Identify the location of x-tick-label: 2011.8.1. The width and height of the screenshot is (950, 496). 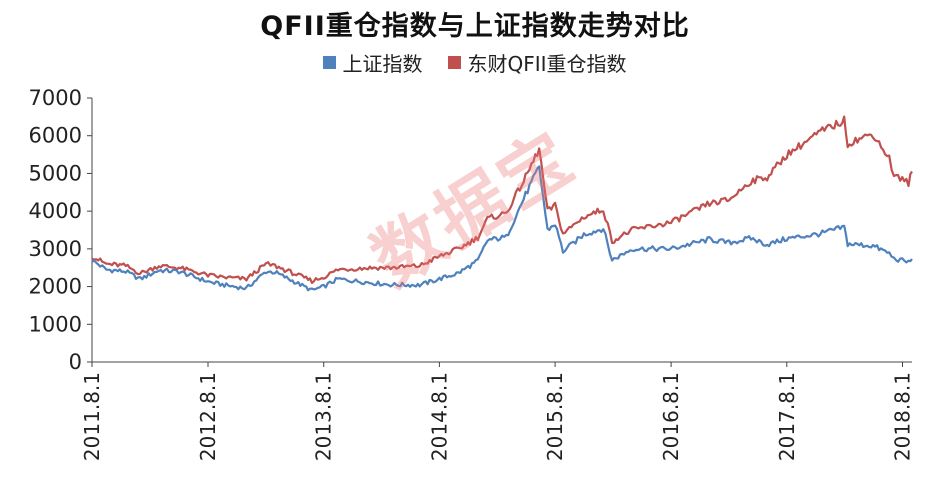
(92, 416).